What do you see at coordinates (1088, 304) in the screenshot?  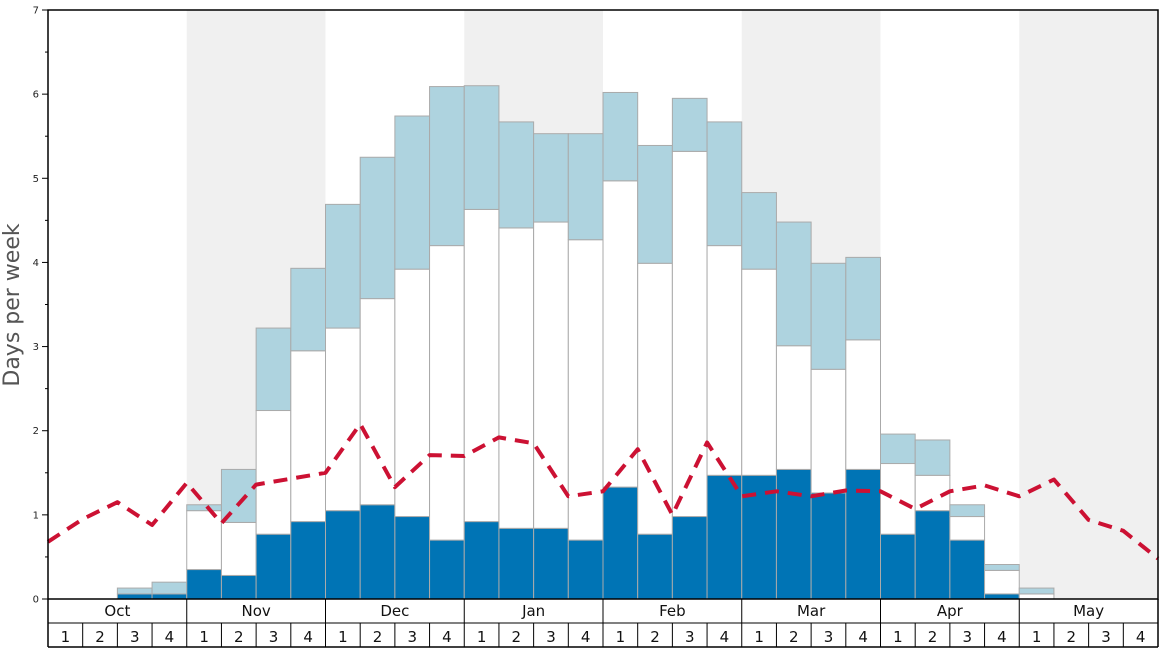 I see `shade-band-may` at bounding box center [1088, 304].